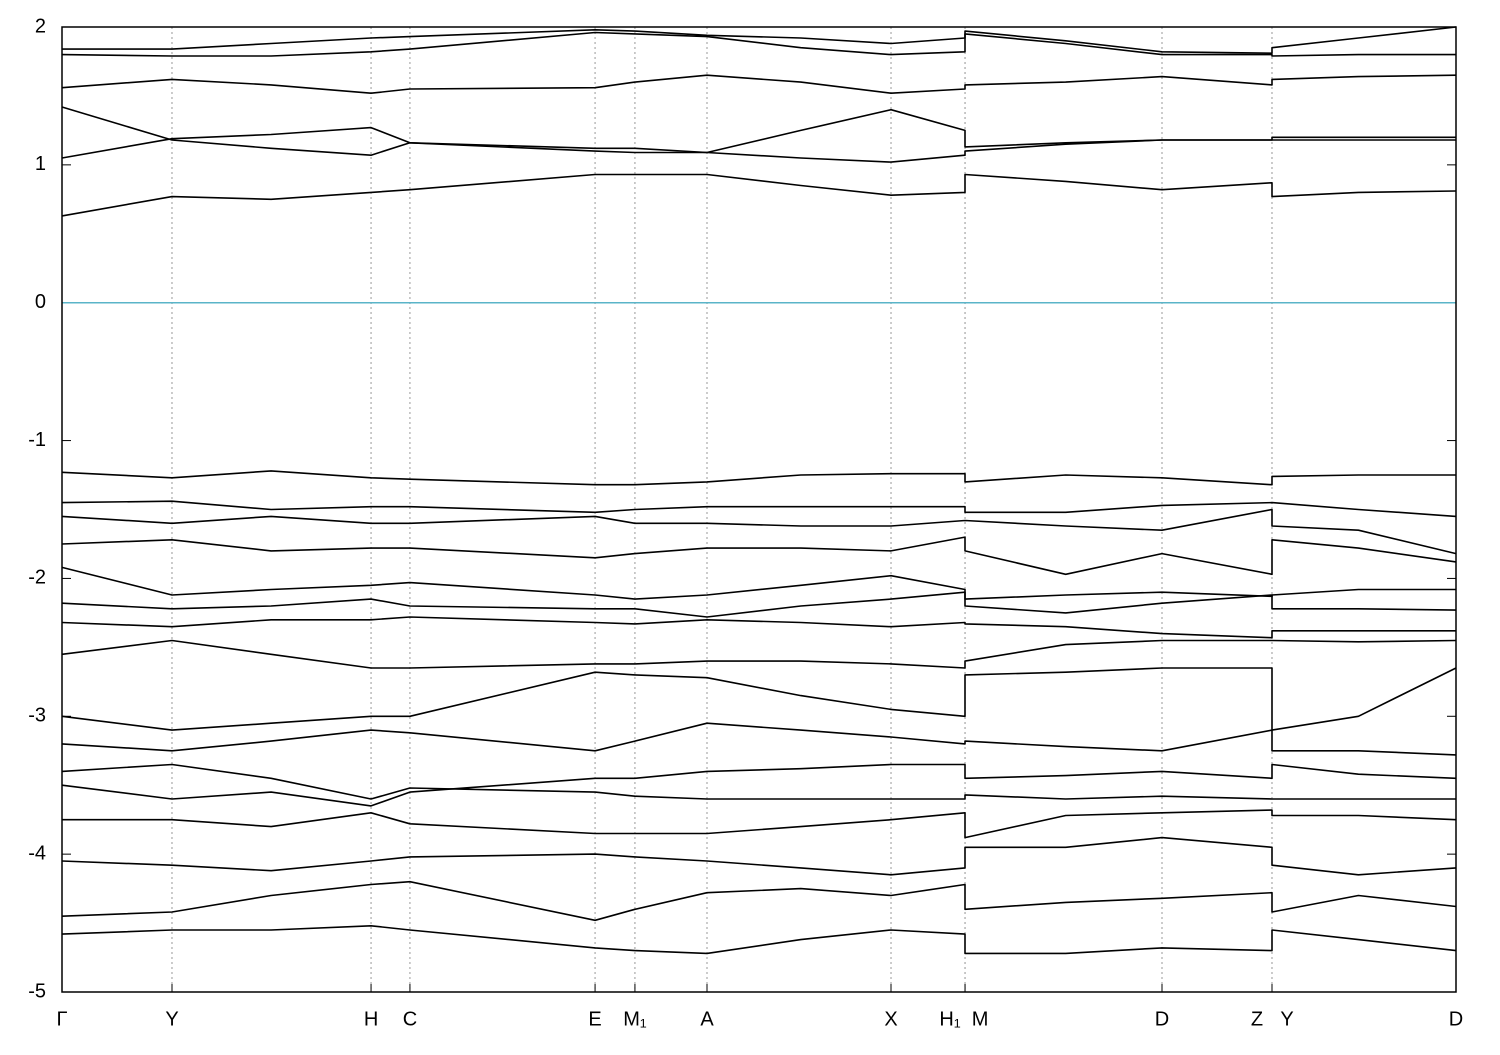 The image size is (1500, 1055). Describe the element at coordinates (890, 1019) in the screenshot. I see `x-tick-label: X` at that location.